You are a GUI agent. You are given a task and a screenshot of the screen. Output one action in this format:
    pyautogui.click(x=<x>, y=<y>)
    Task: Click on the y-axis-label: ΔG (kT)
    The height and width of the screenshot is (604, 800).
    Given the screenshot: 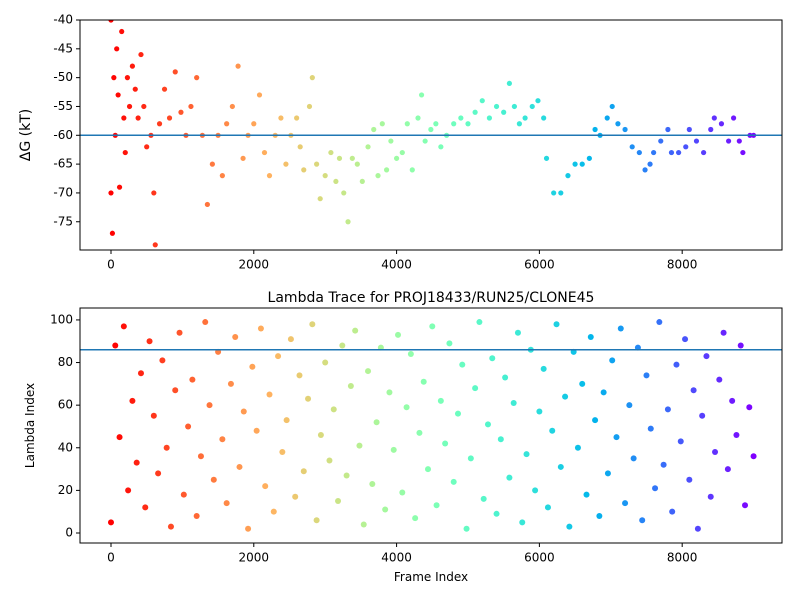 What is the action you would take?
    pyautogui.click(x=26, y=135)
    